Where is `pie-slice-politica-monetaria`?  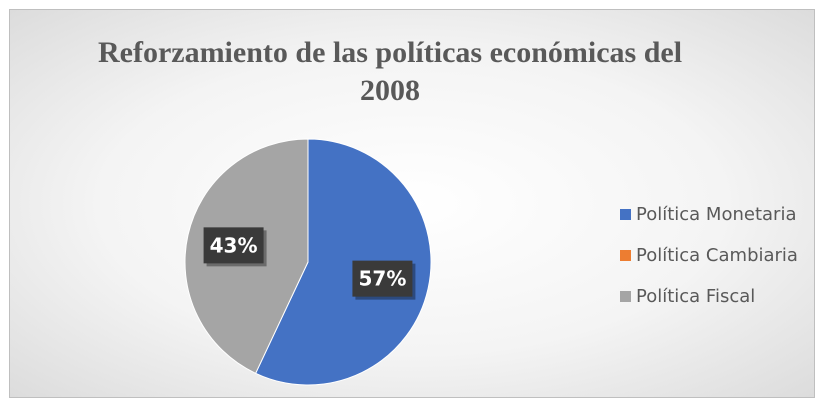
pie-slice-politica-monetaria is located at coordinates (343, 262).